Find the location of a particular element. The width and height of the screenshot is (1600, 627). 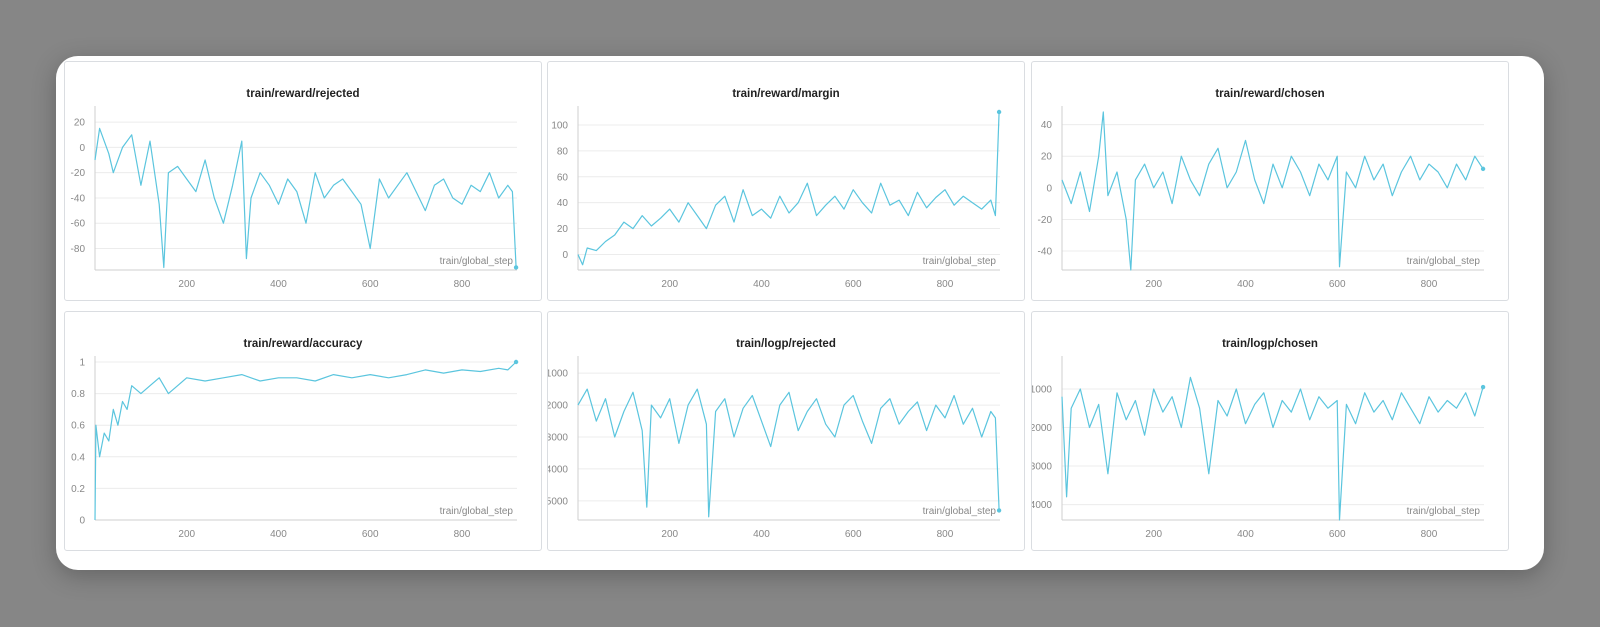

y-tick-label: 0.8 is located at coordinates (78, 394).